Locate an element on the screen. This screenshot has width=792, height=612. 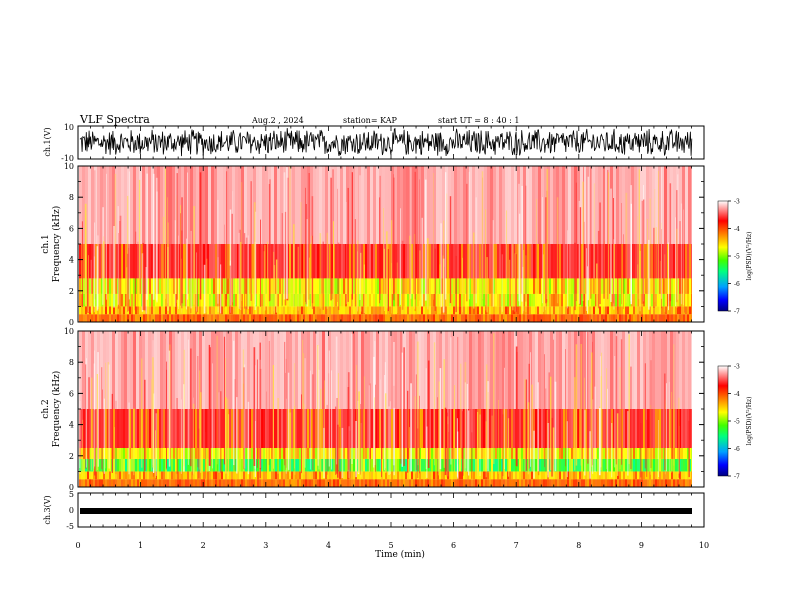
ch2-spec-ytick-4: 4 is located at coordinates (71, 425).